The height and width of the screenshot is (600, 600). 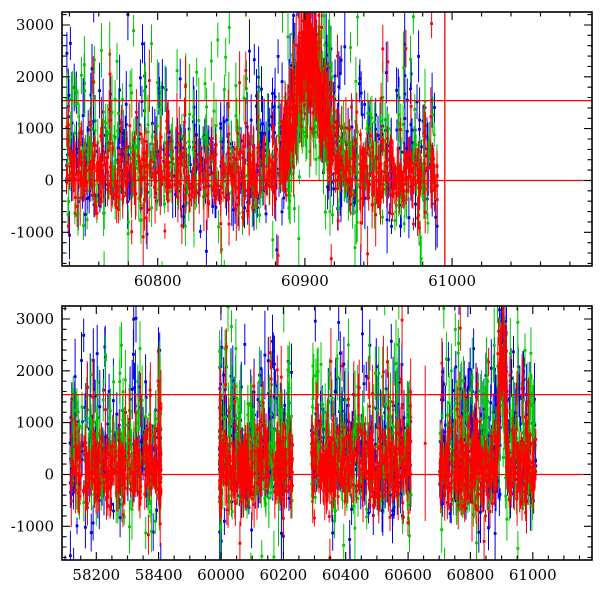 I want to click on top-y-tick-label: -1000, so click(x=32, y=232).